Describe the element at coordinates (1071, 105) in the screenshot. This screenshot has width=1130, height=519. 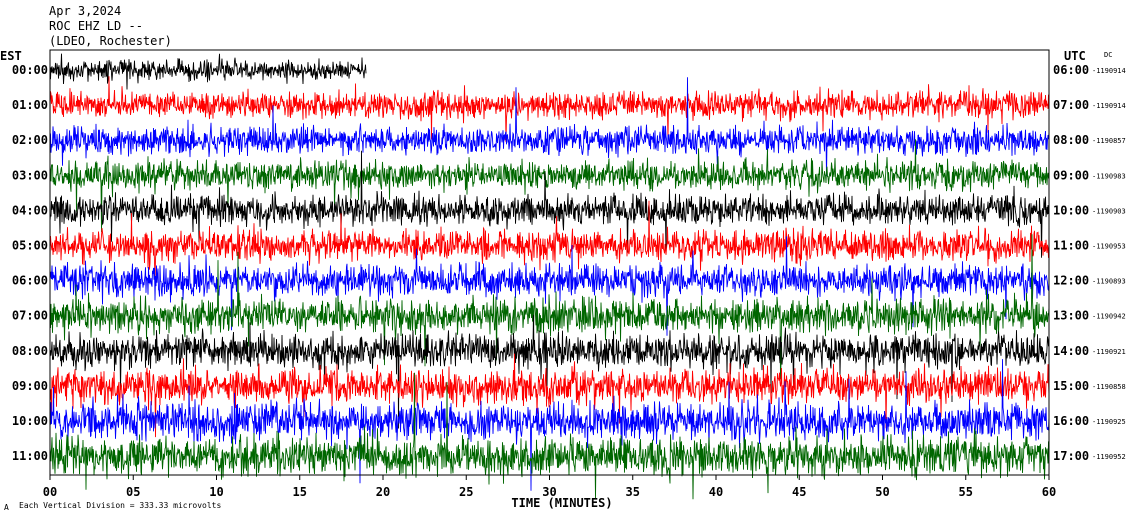
I see `utc-time-label: 07:00` at that location.